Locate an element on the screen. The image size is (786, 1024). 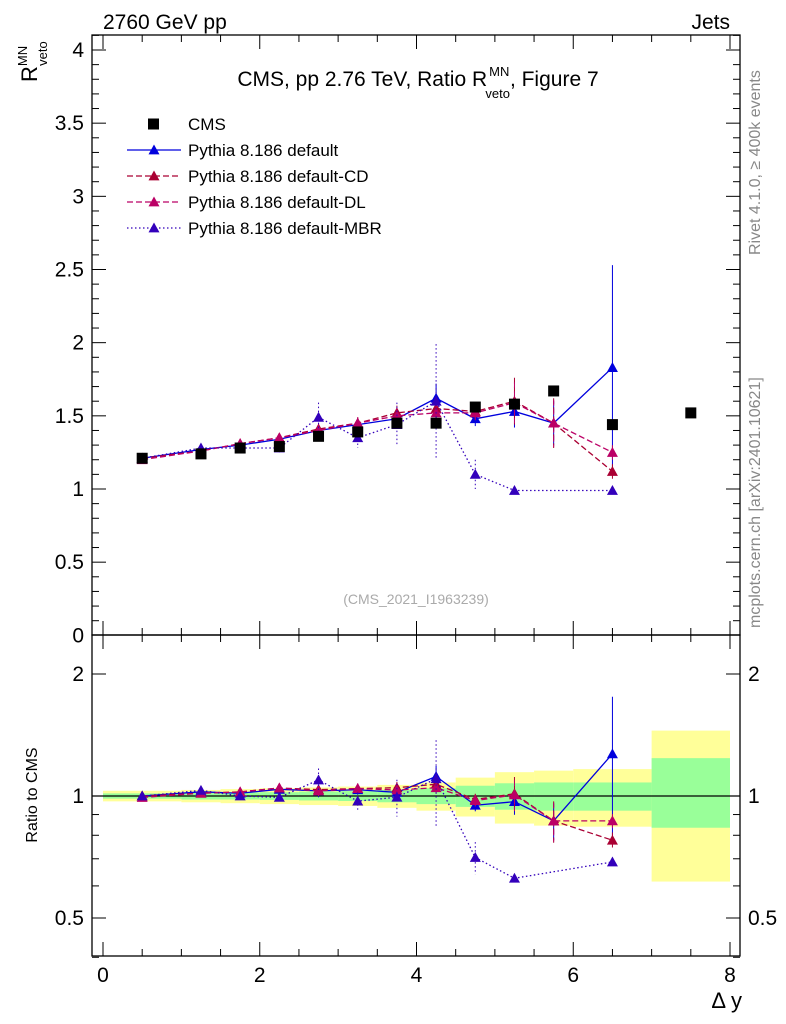
x-tick-label: 2 is located at coordinates (260, 975).